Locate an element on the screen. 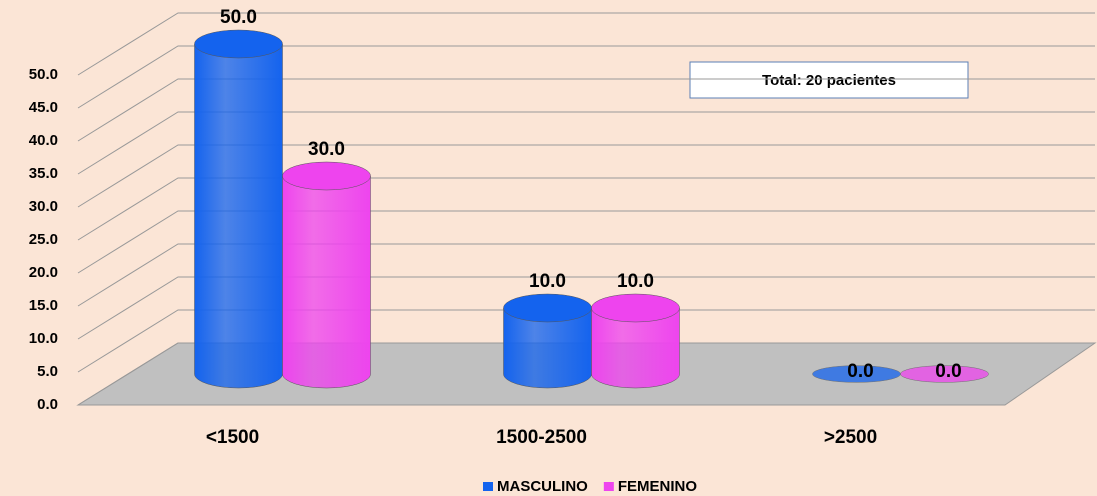 This screenshot has width=1097, height=496. y-tick-label: 20.0 is located at coordinates (43, 272).